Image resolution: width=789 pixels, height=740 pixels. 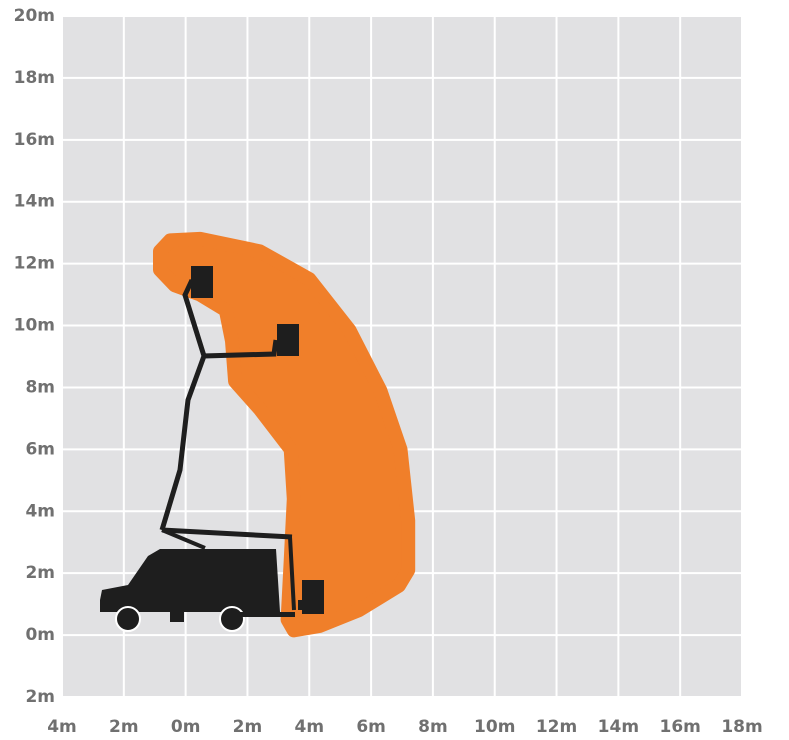 I want to click on y-tick-label: 4m, so click(x=40, y=511).